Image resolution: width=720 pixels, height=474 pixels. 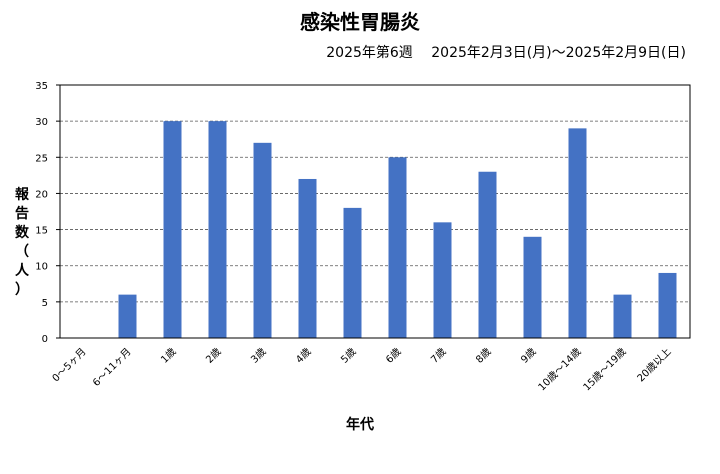 What do you see at coordinates (69, 365) in the screenshot?
I see `x-tick-label: 0～5ヶ月` at bounding box center [69, 365].